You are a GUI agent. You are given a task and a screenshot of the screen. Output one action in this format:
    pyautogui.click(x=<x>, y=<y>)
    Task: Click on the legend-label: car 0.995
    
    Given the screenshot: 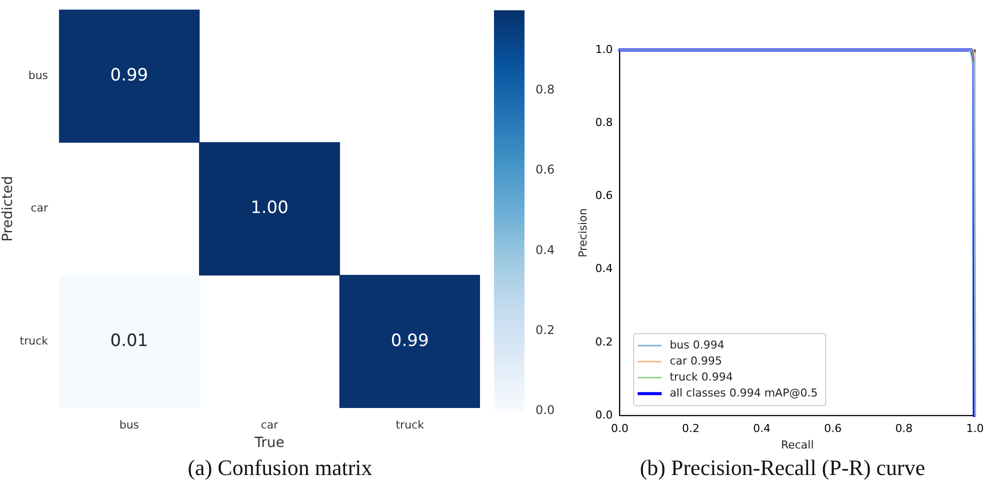 What is the action you would take?
    pyautogui.click(x=696, y=361)
    